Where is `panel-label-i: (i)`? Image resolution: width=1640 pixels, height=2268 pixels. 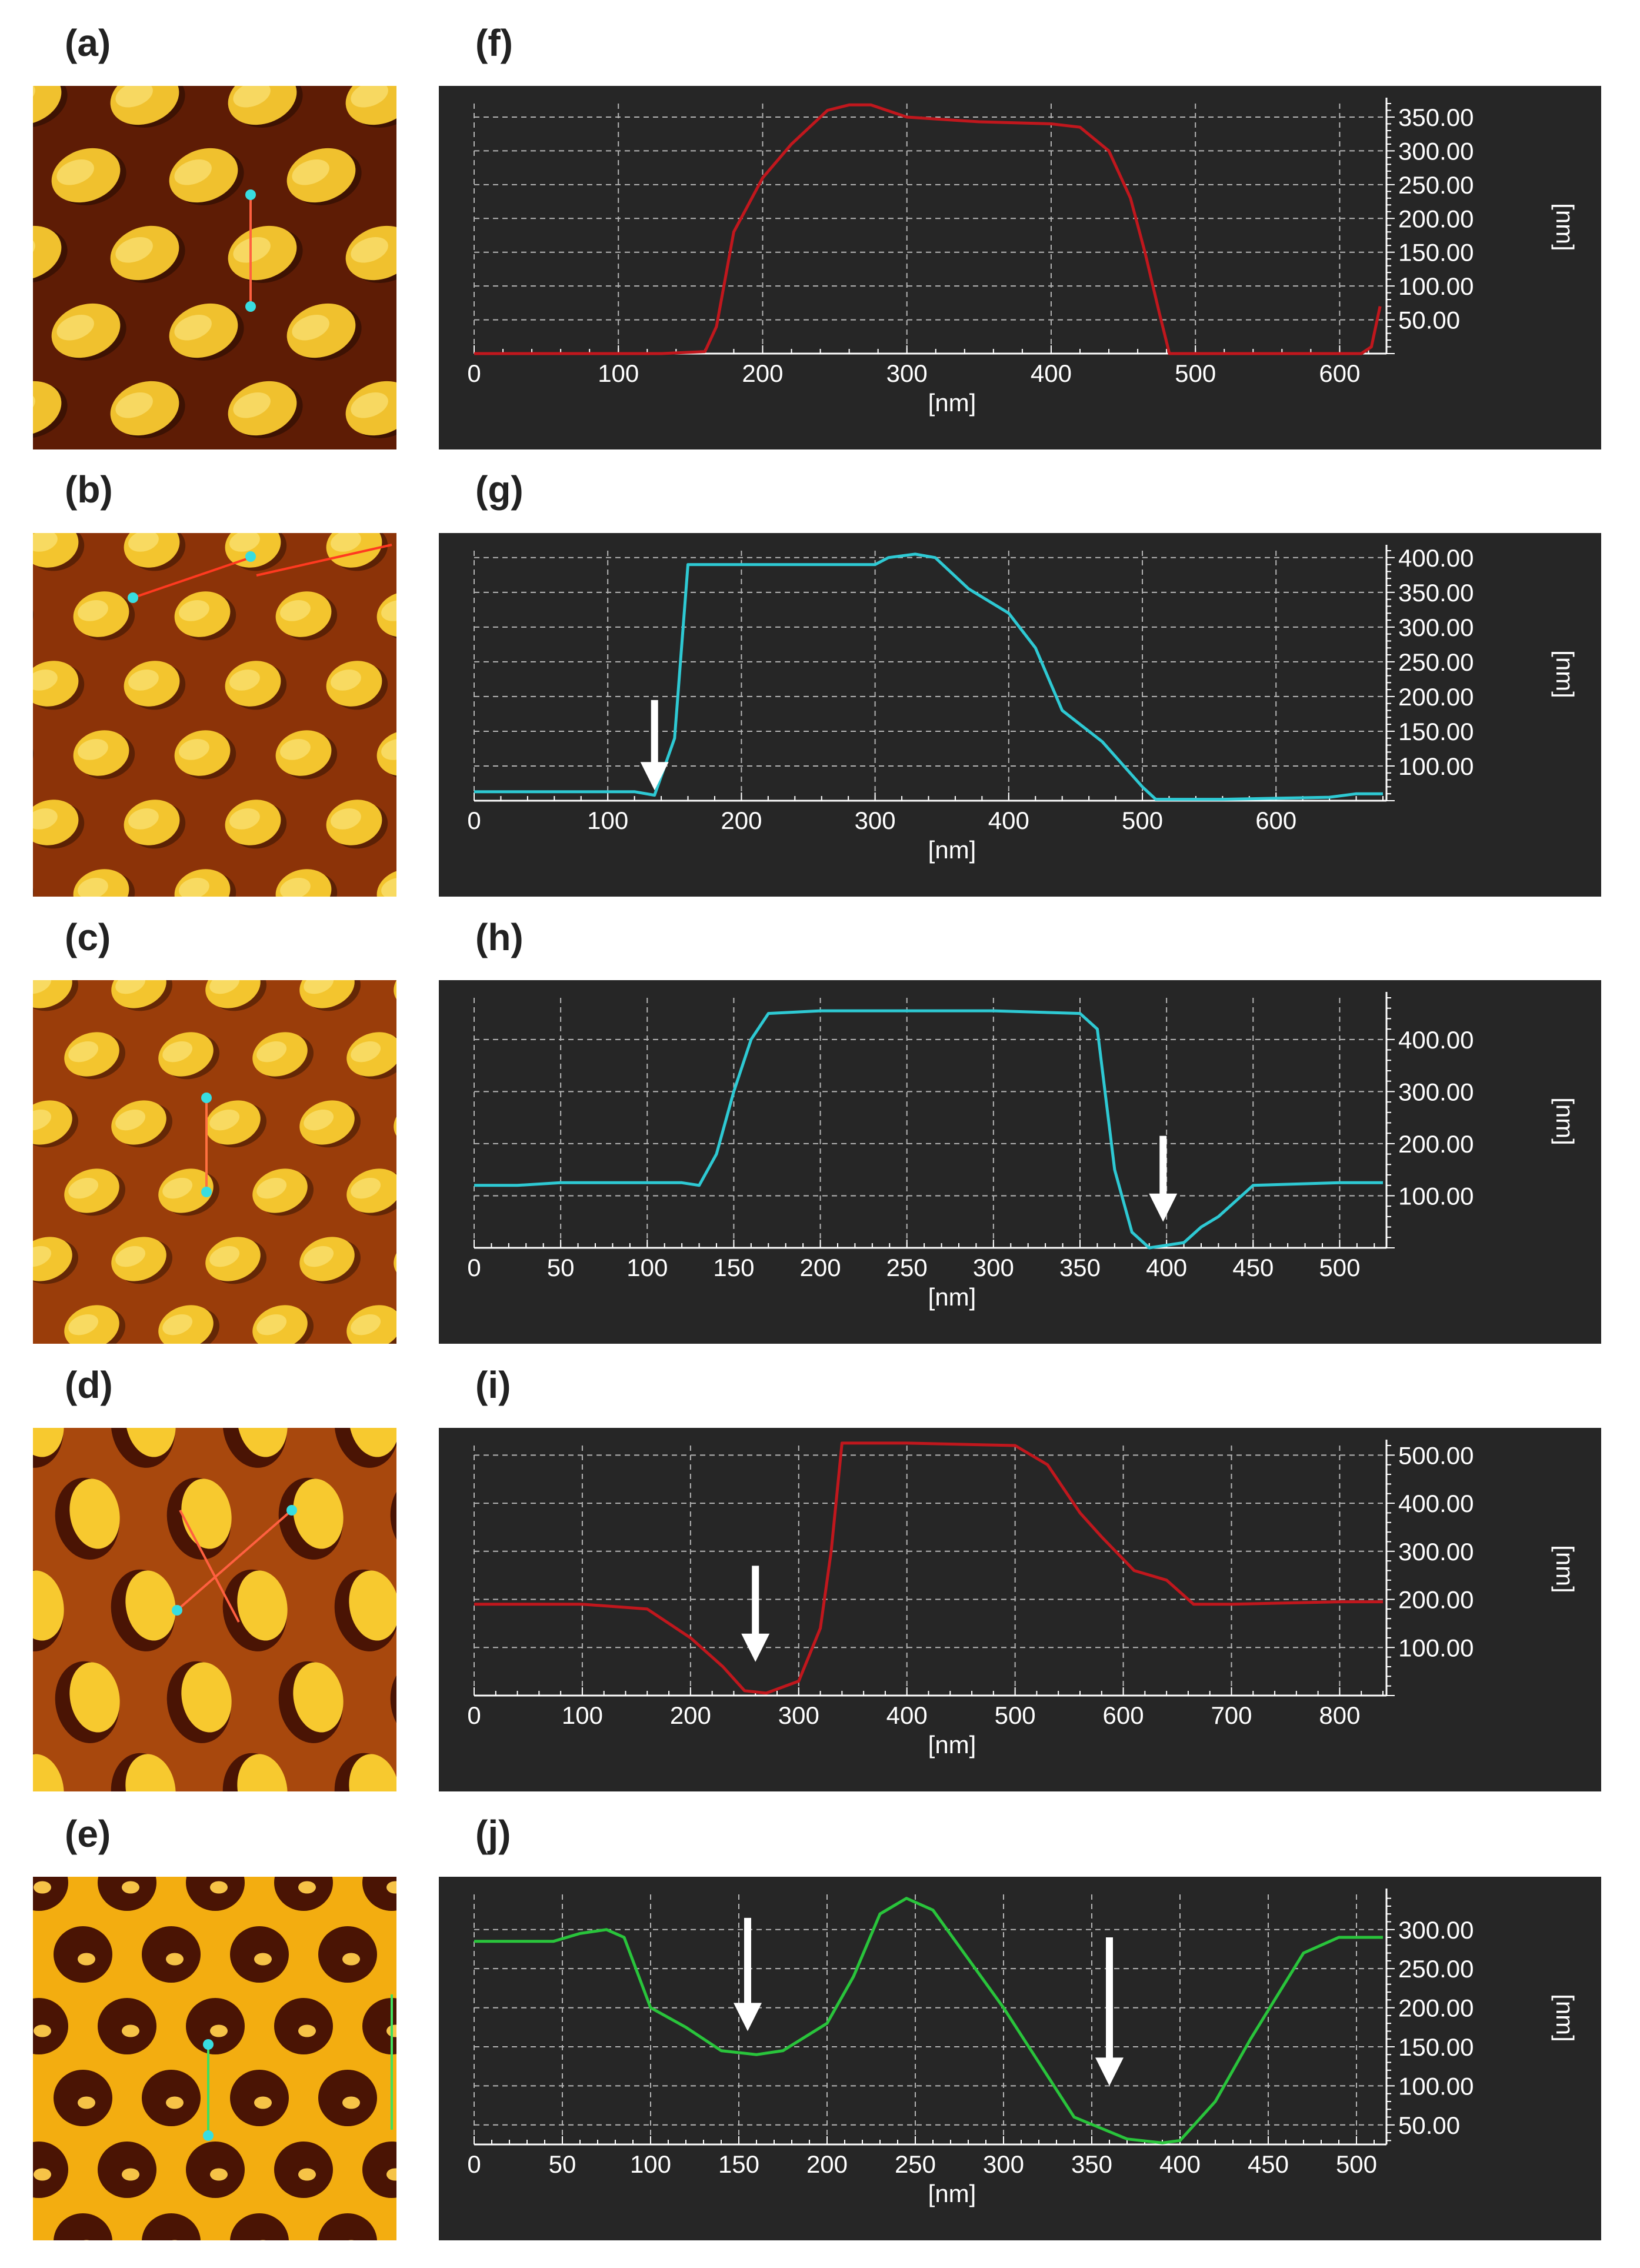 panel-label-i: (i) is located at coordinates (493, 1385).